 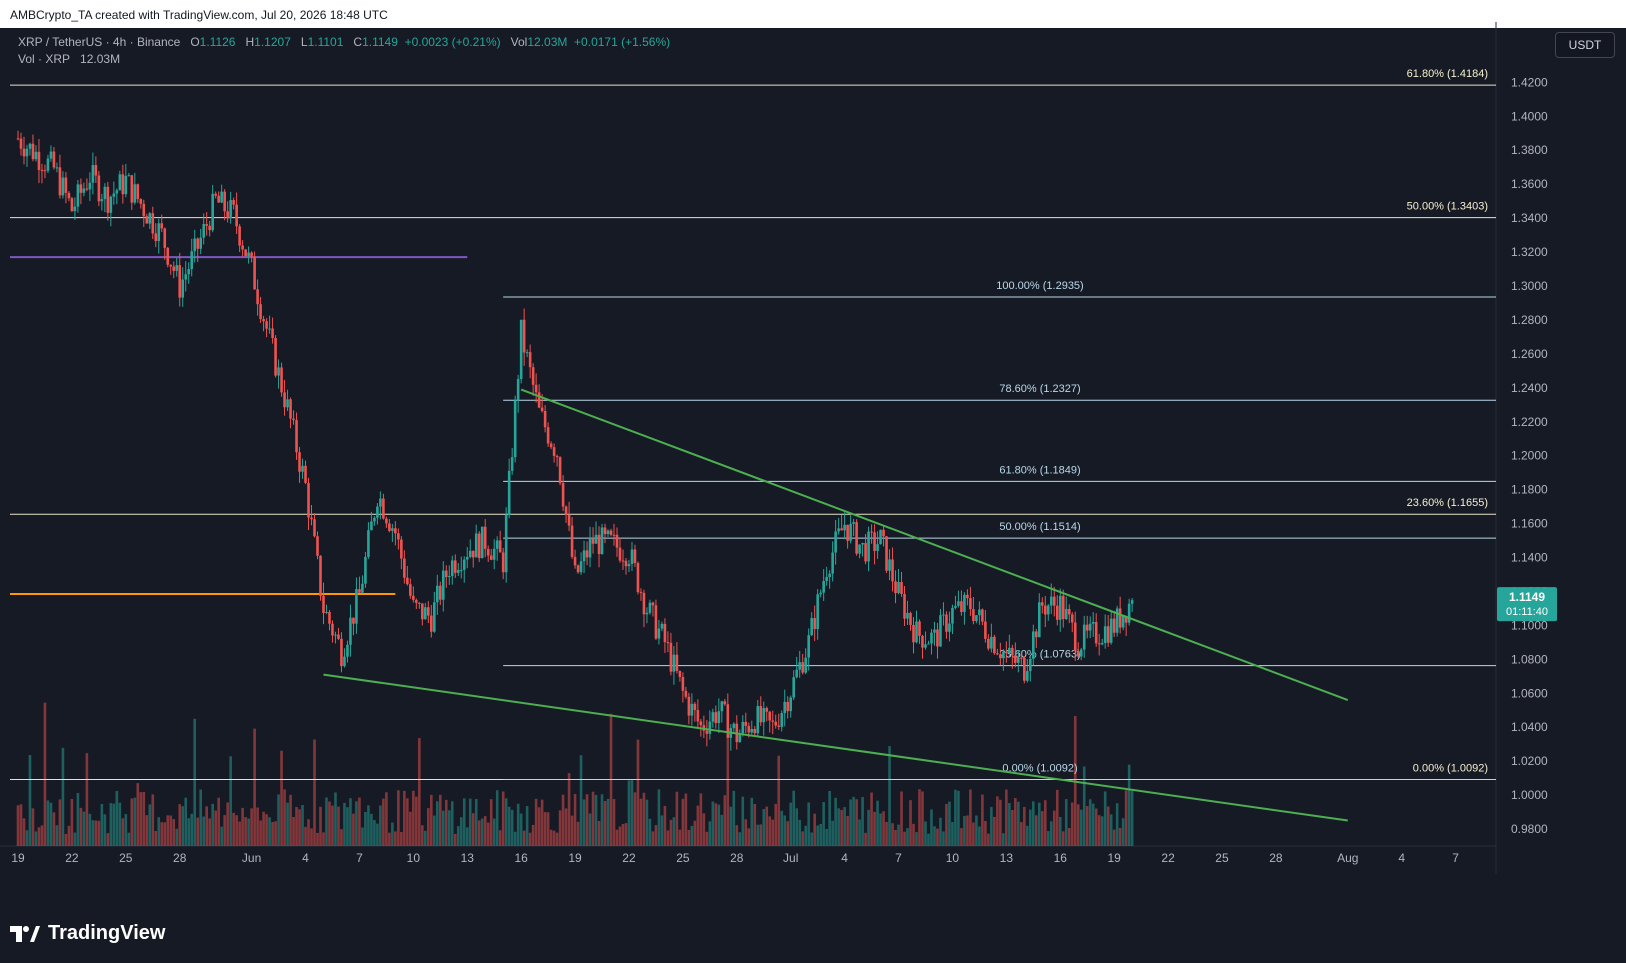 What do you see at coordinates (251, 858) in the screenshot?
I see `time-tick-label: Jun` at bounding box center [251, 858].